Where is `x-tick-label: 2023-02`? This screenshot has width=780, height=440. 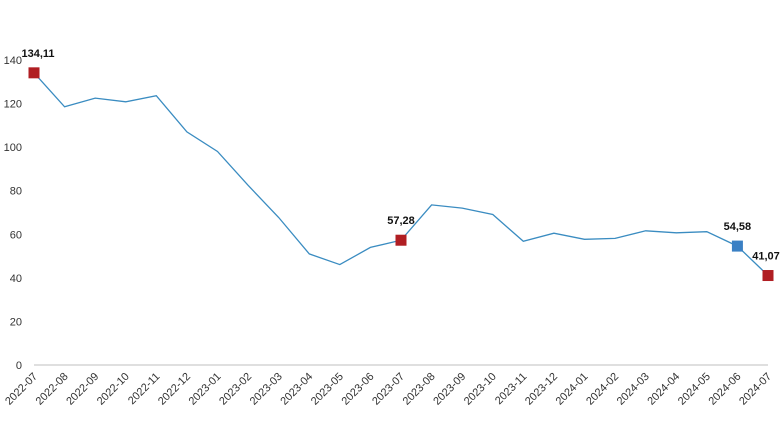 x-tick-label: 2023-02 is located at coordinates (235, 389).